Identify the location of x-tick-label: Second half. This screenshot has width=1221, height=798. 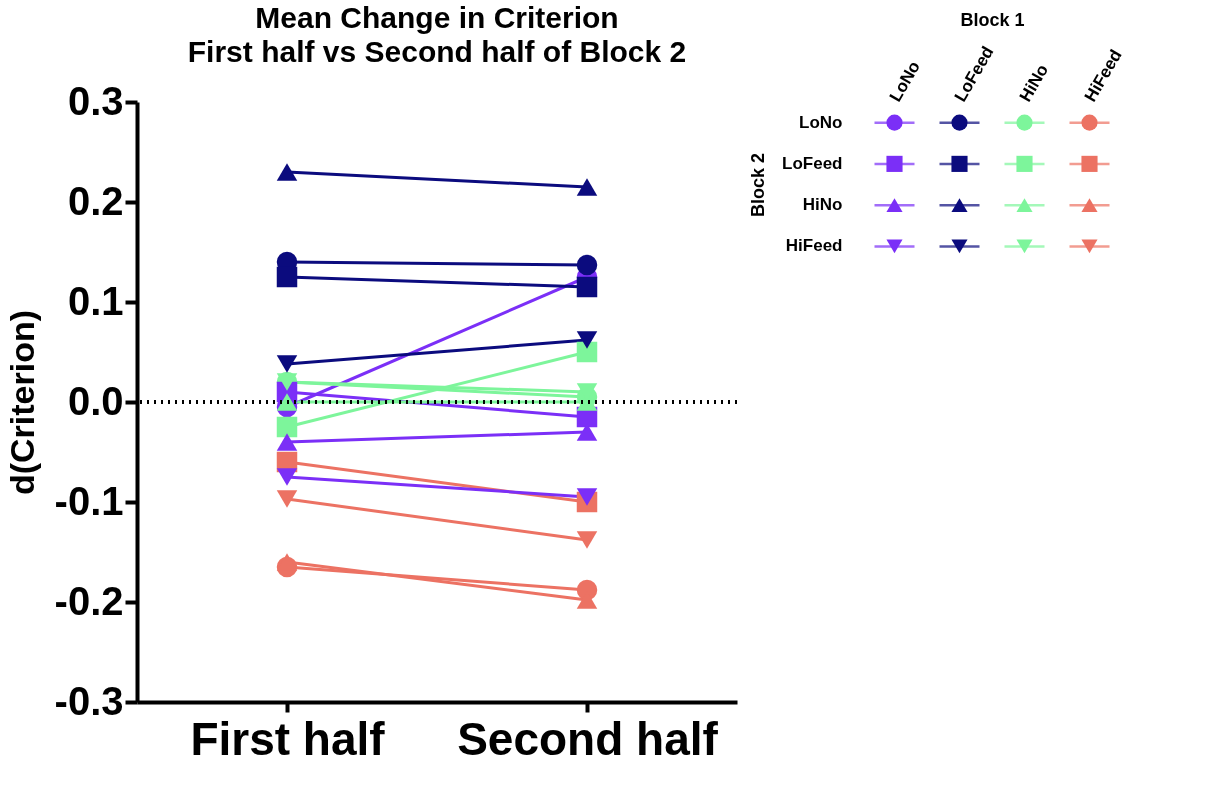
(588, 738).